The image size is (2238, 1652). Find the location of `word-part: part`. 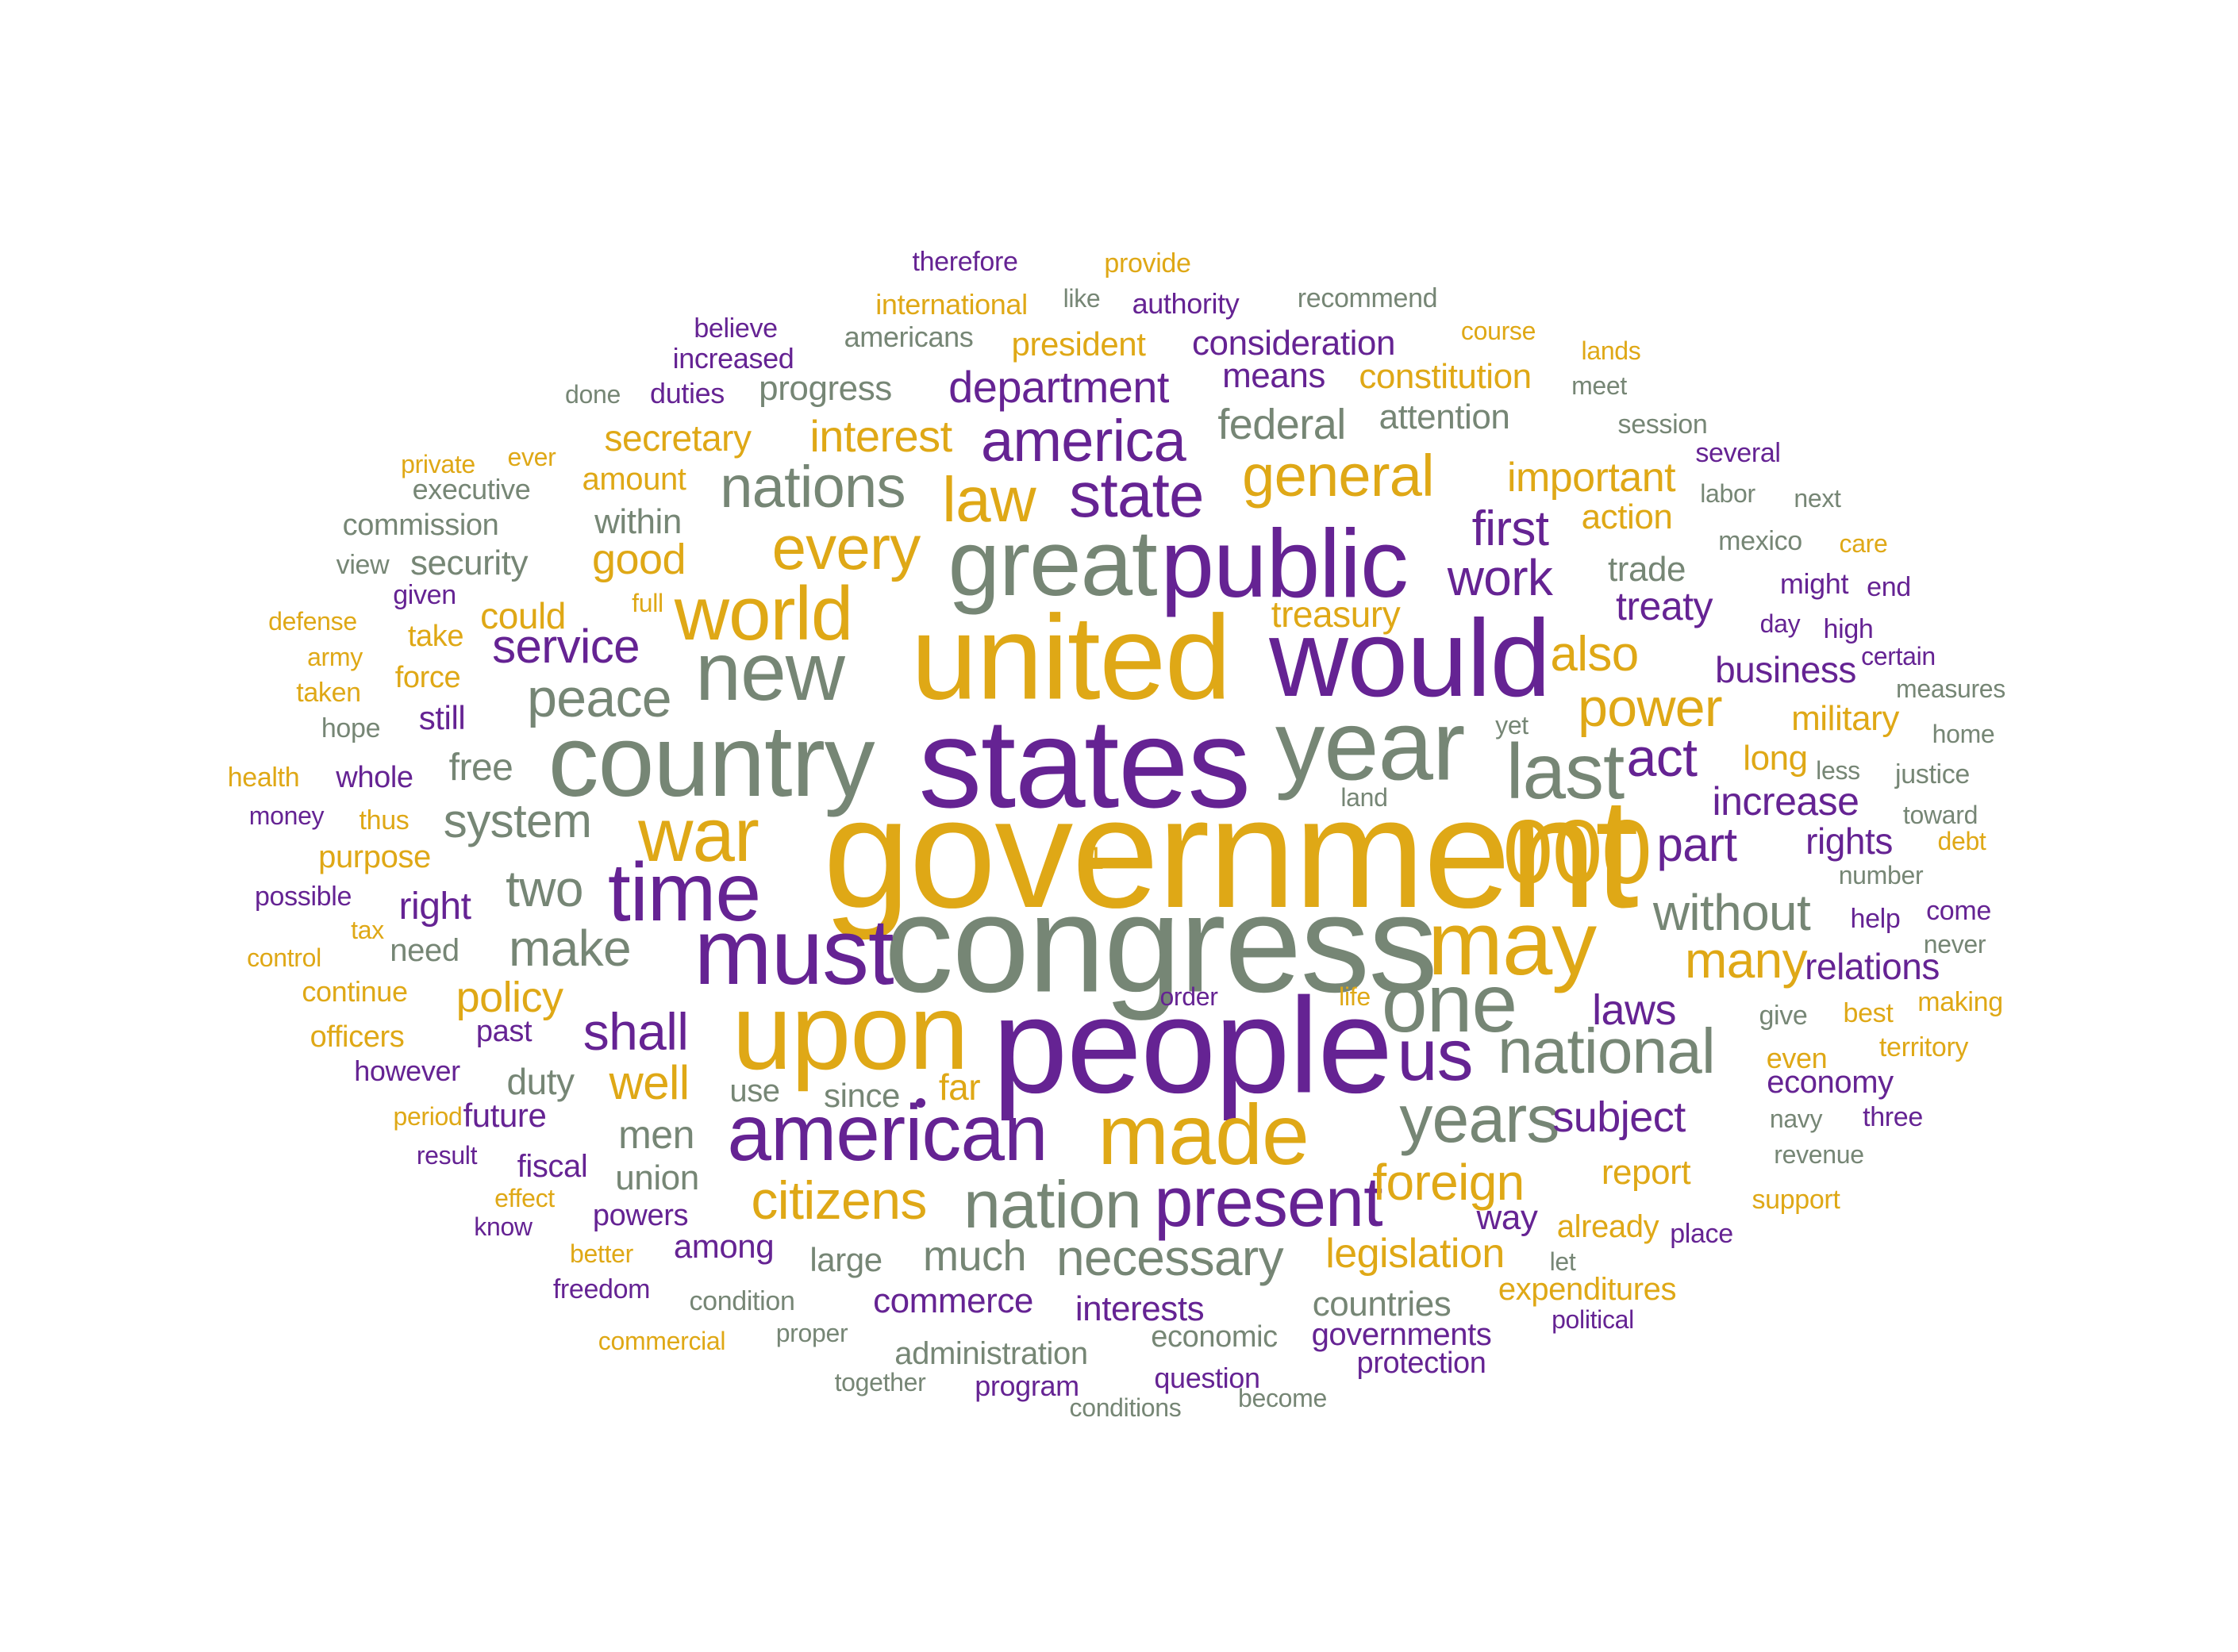

word-part: part is located at coordinates (1697, 844).